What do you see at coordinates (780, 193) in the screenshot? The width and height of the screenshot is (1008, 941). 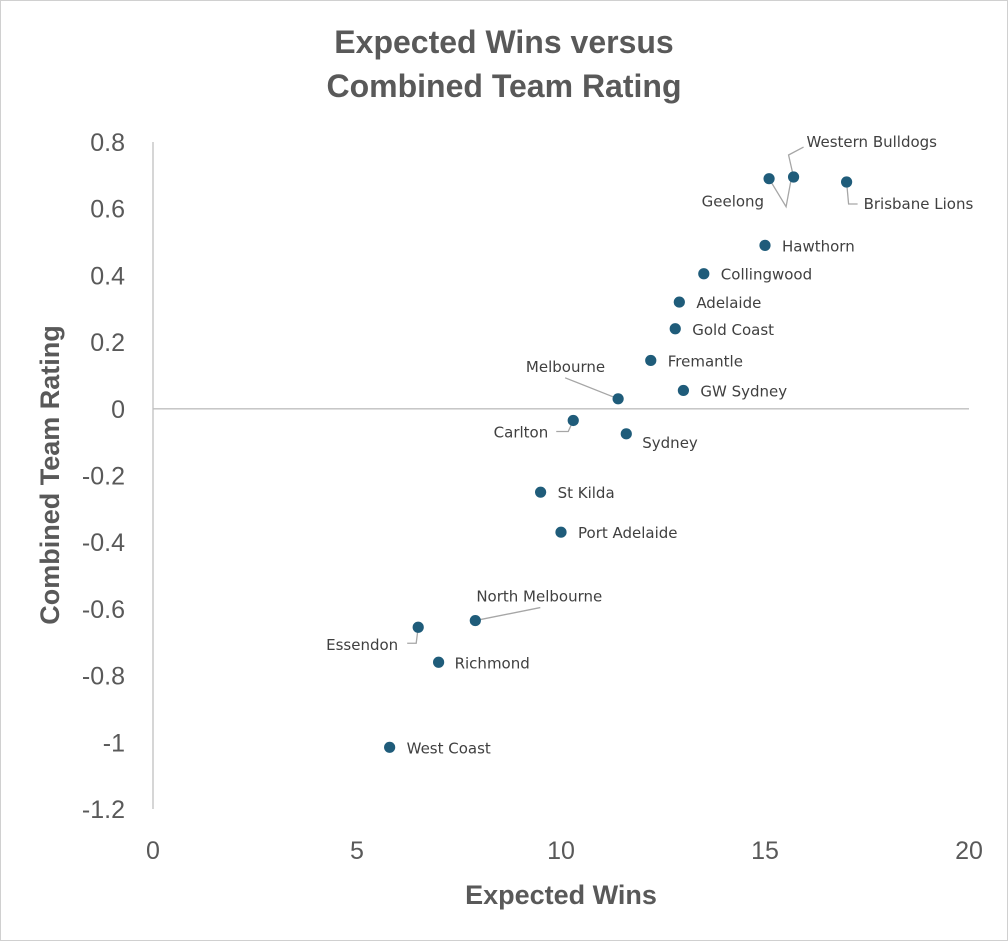 I see `leader-line-geelong` at bounding box center [780, 193].